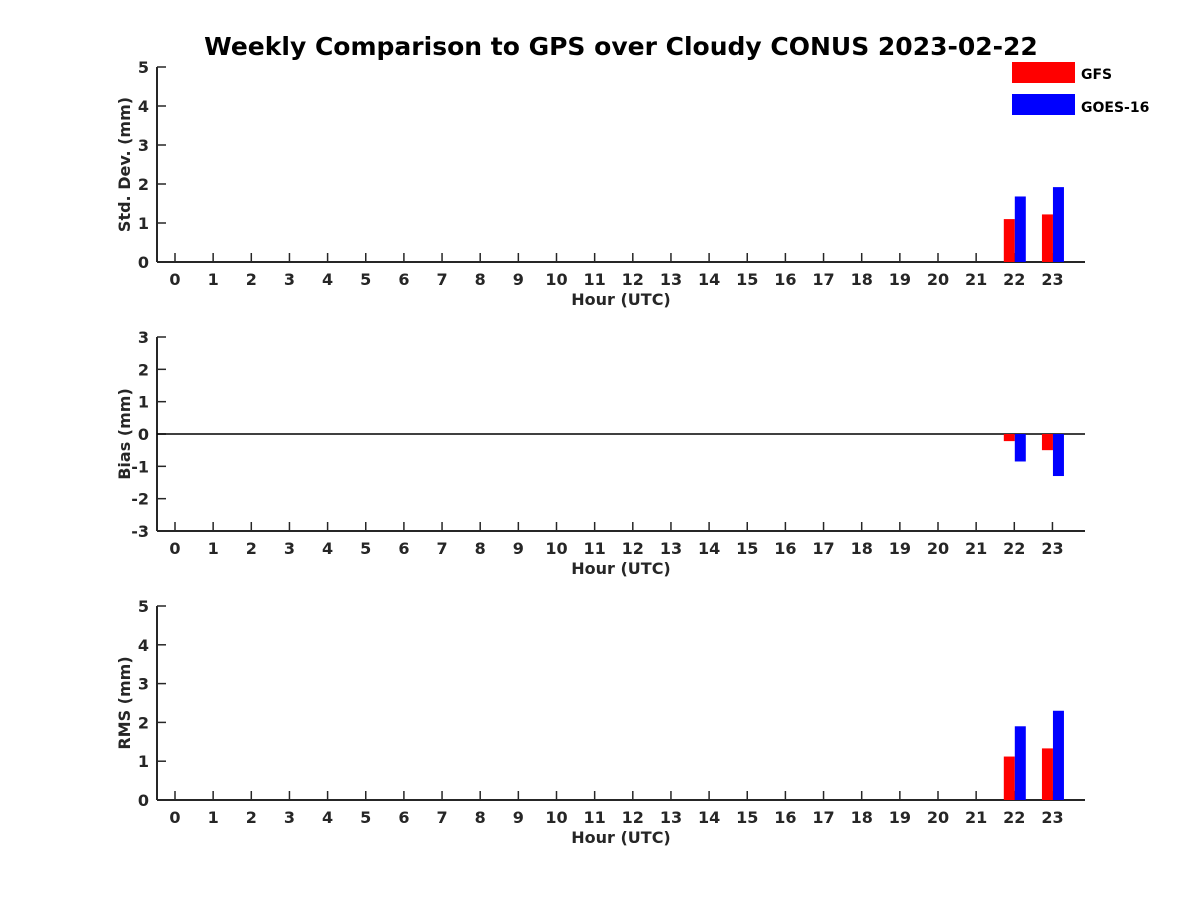 The image size is (1200, 904). Describe the element at coordinates (124, 164) in the screenshot. I see `y-axis-label: Std. Dev. (mm)` at that location.